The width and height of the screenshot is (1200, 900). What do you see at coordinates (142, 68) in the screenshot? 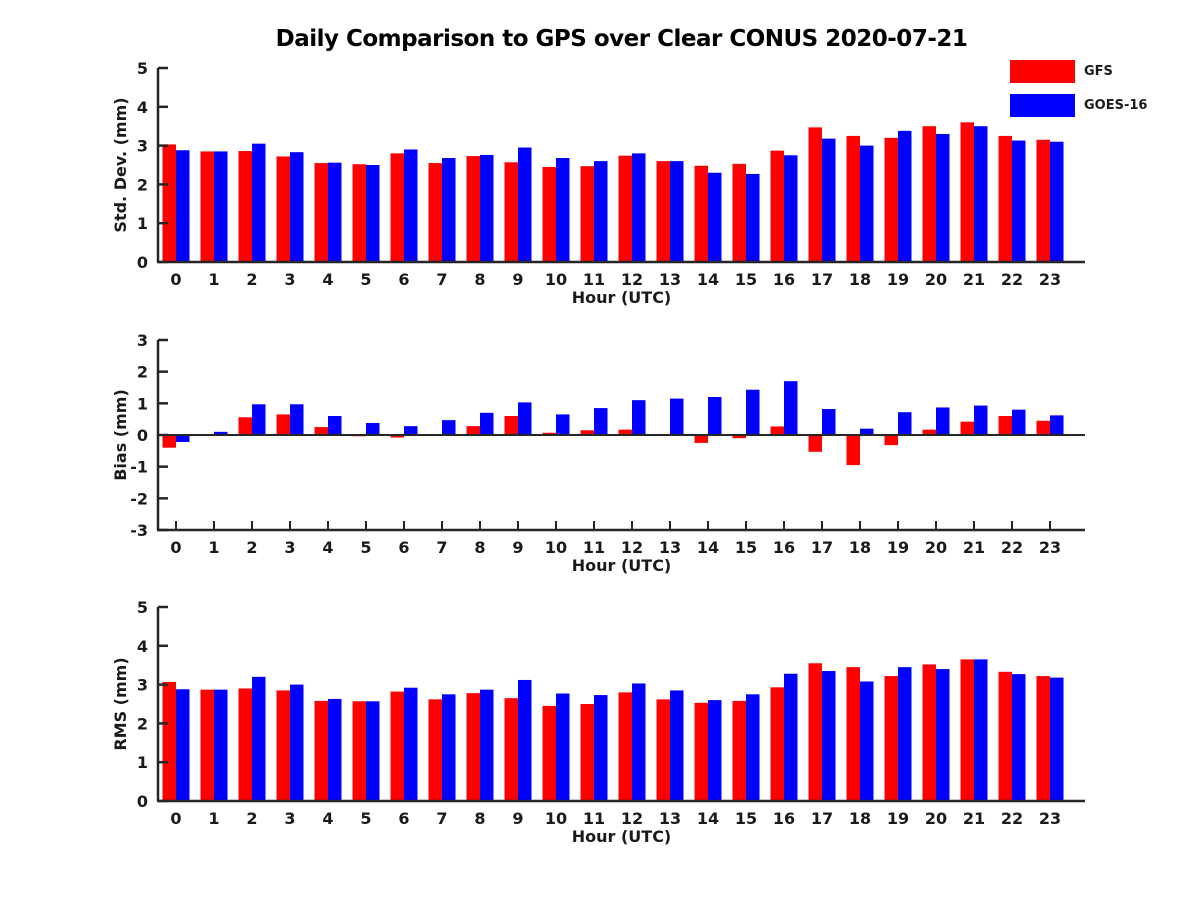
I see `y-tick-label: 5` at bounding box center [142, 68].